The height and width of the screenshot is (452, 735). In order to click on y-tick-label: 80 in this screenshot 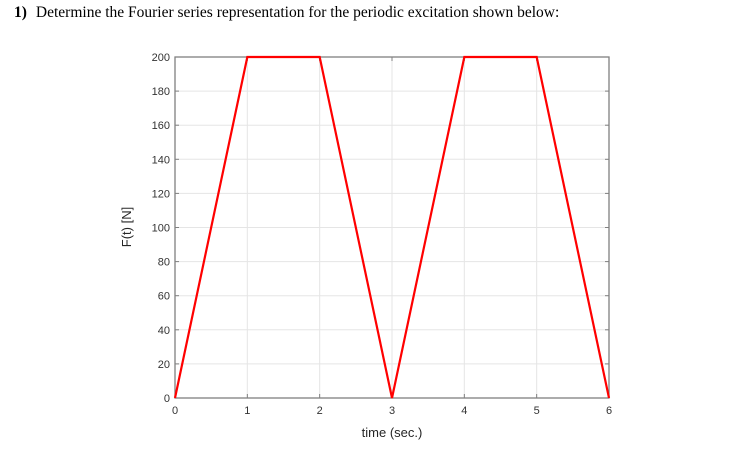, I will do `click(164, 263)`.